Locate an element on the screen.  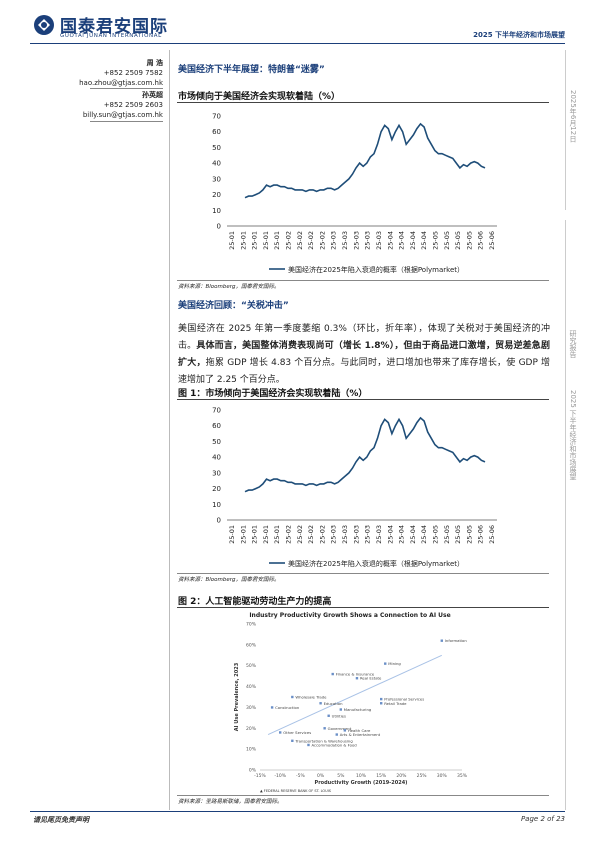
y-tick-label: 60% is located at coordinates (251, 645).